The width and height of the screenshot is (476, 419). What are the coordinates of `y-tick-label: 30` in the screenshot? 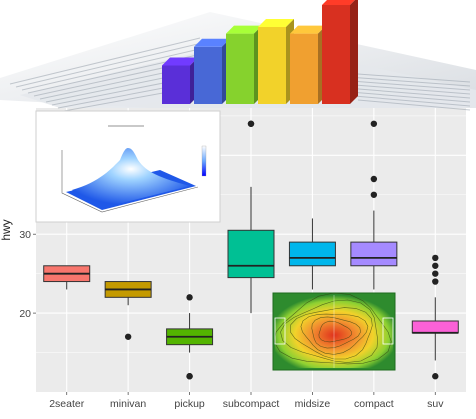 It's located at (25, 235).